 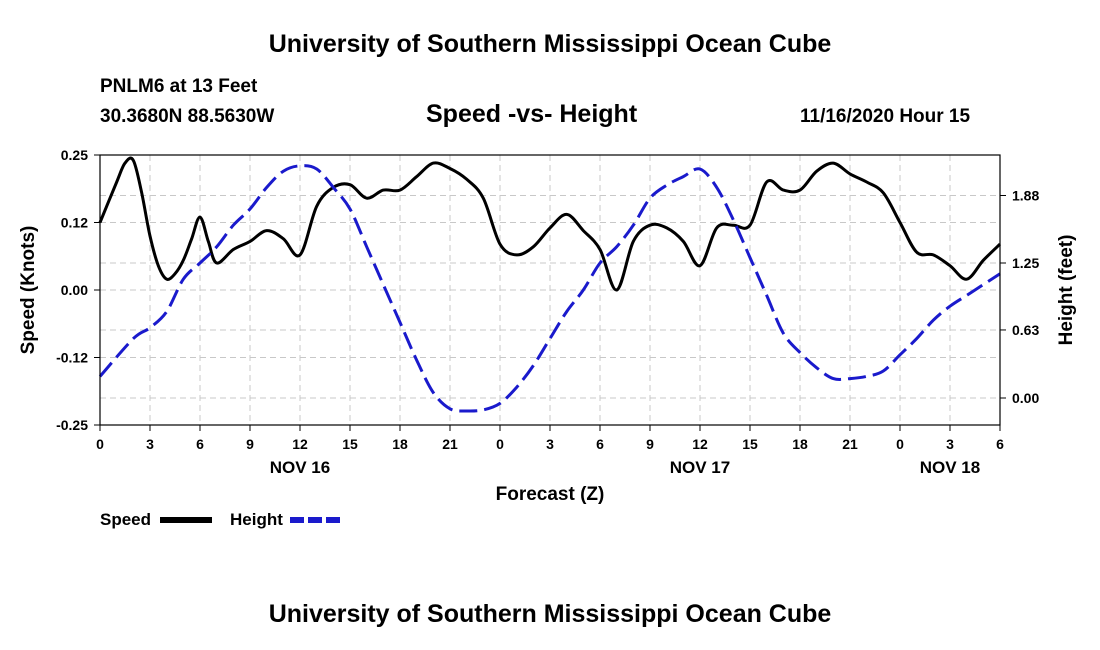 I want to click on y-tick-label: -0.12, so click(x=72, y=358).